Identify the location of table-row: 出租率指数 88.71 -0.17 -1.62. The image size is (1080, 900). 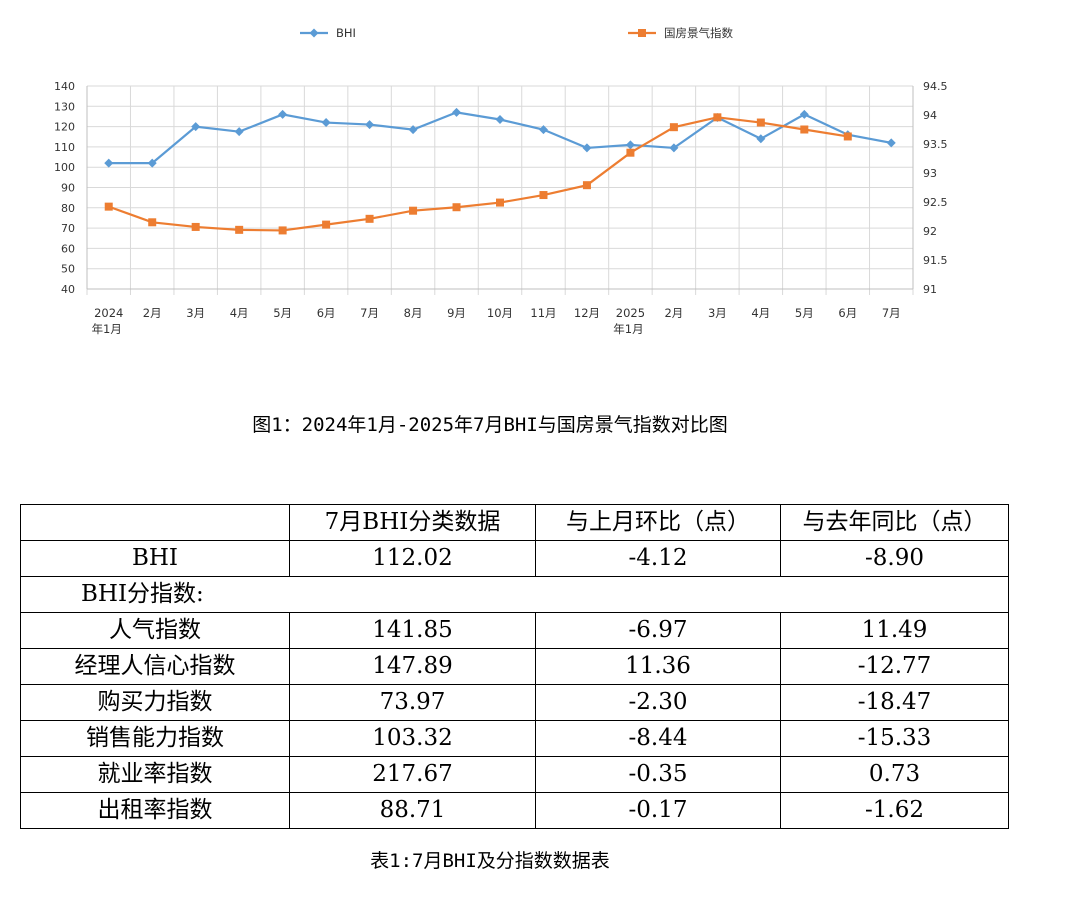
(514, 810).